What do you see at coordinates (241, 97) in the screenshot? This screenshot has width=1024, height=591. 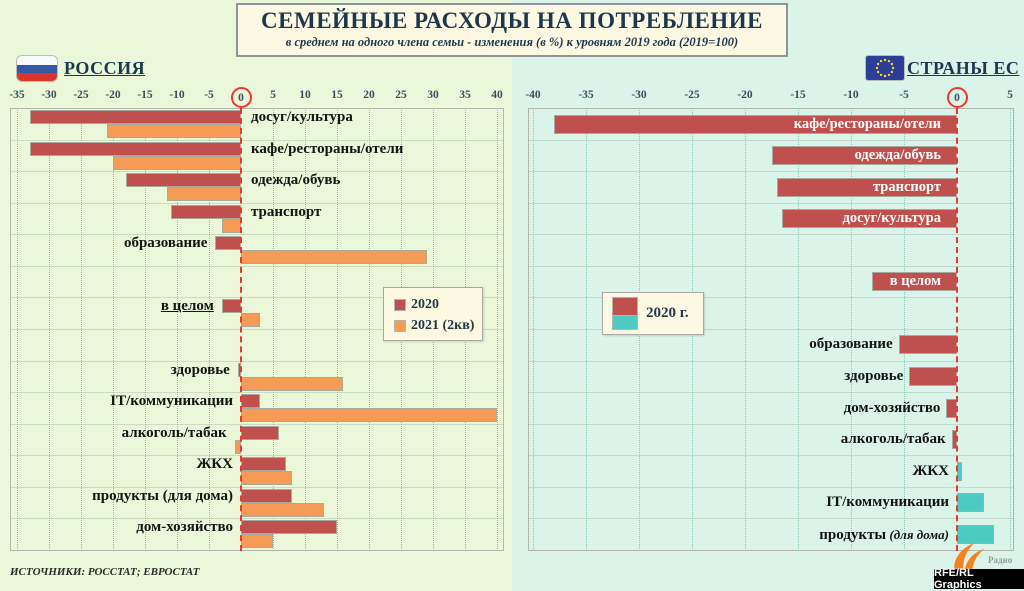 I see `axis-zero-label: 0` at bounding box center [241, 97].